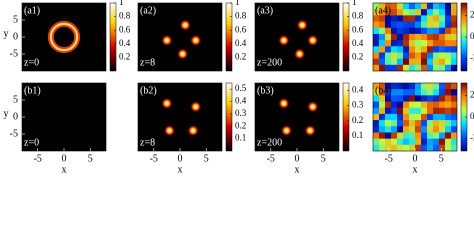 The height and width of the screenshot is (240, 474). Describe the element at coordinates (148, 10) in the screenshot. I see `panel-label: (a2)` at that location.